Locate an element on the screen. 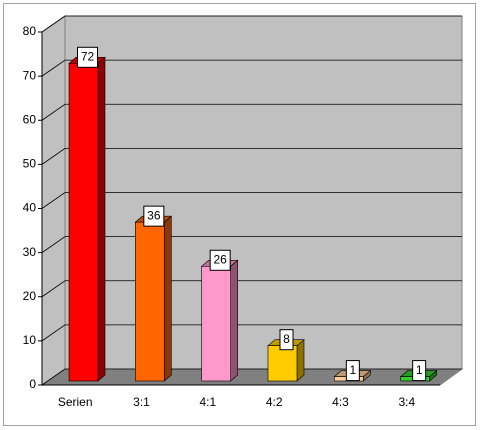  x-tick-label: 4:1 is located at coordinates (207, 402).